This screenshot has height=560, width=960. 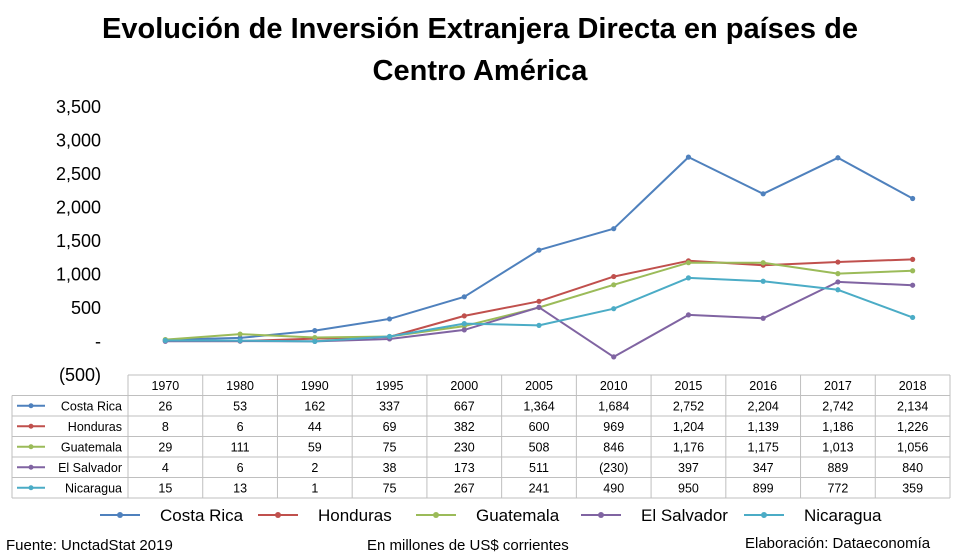 What do you see at coordinates (464, 427) in the screenshot?
I see `table-cell: 382` at bounding box center [464, 427].